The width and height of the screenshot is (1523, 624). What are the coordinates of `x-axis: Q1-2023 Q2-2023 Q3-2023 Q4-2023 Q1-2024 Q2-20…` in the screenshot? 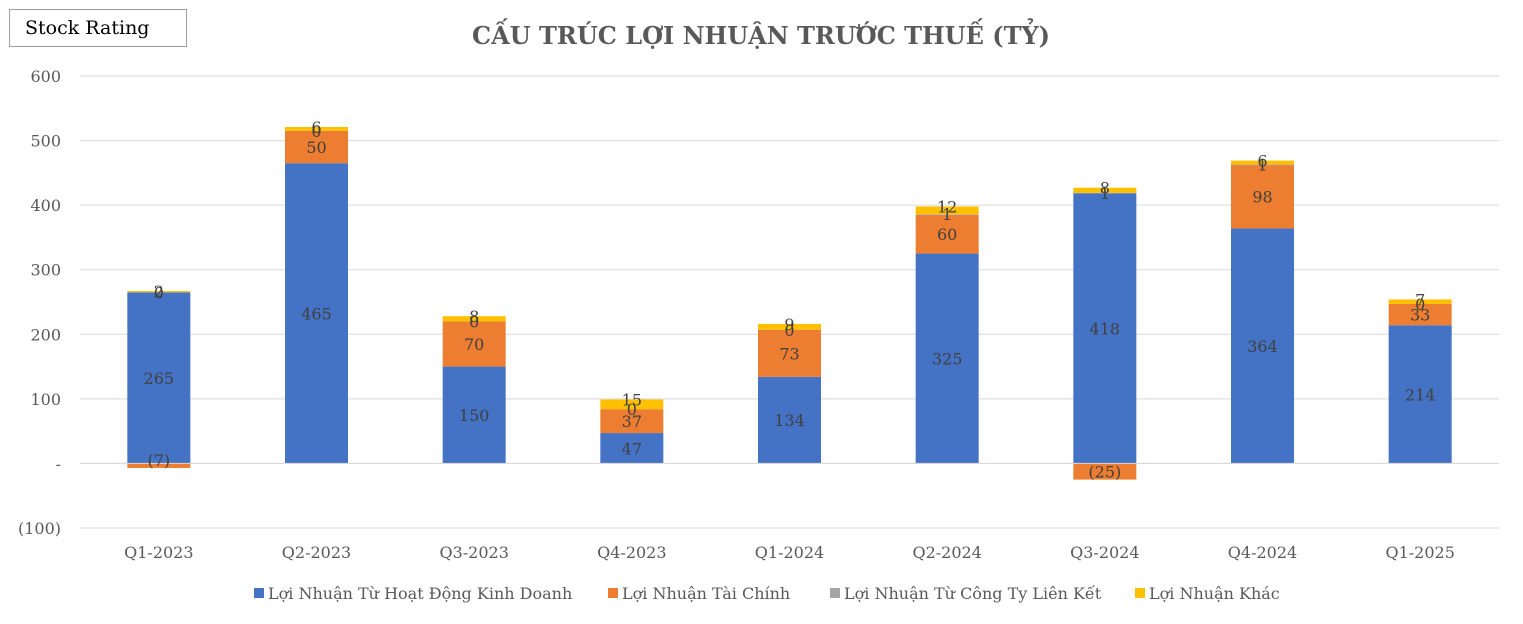 It's located at (789, 512).